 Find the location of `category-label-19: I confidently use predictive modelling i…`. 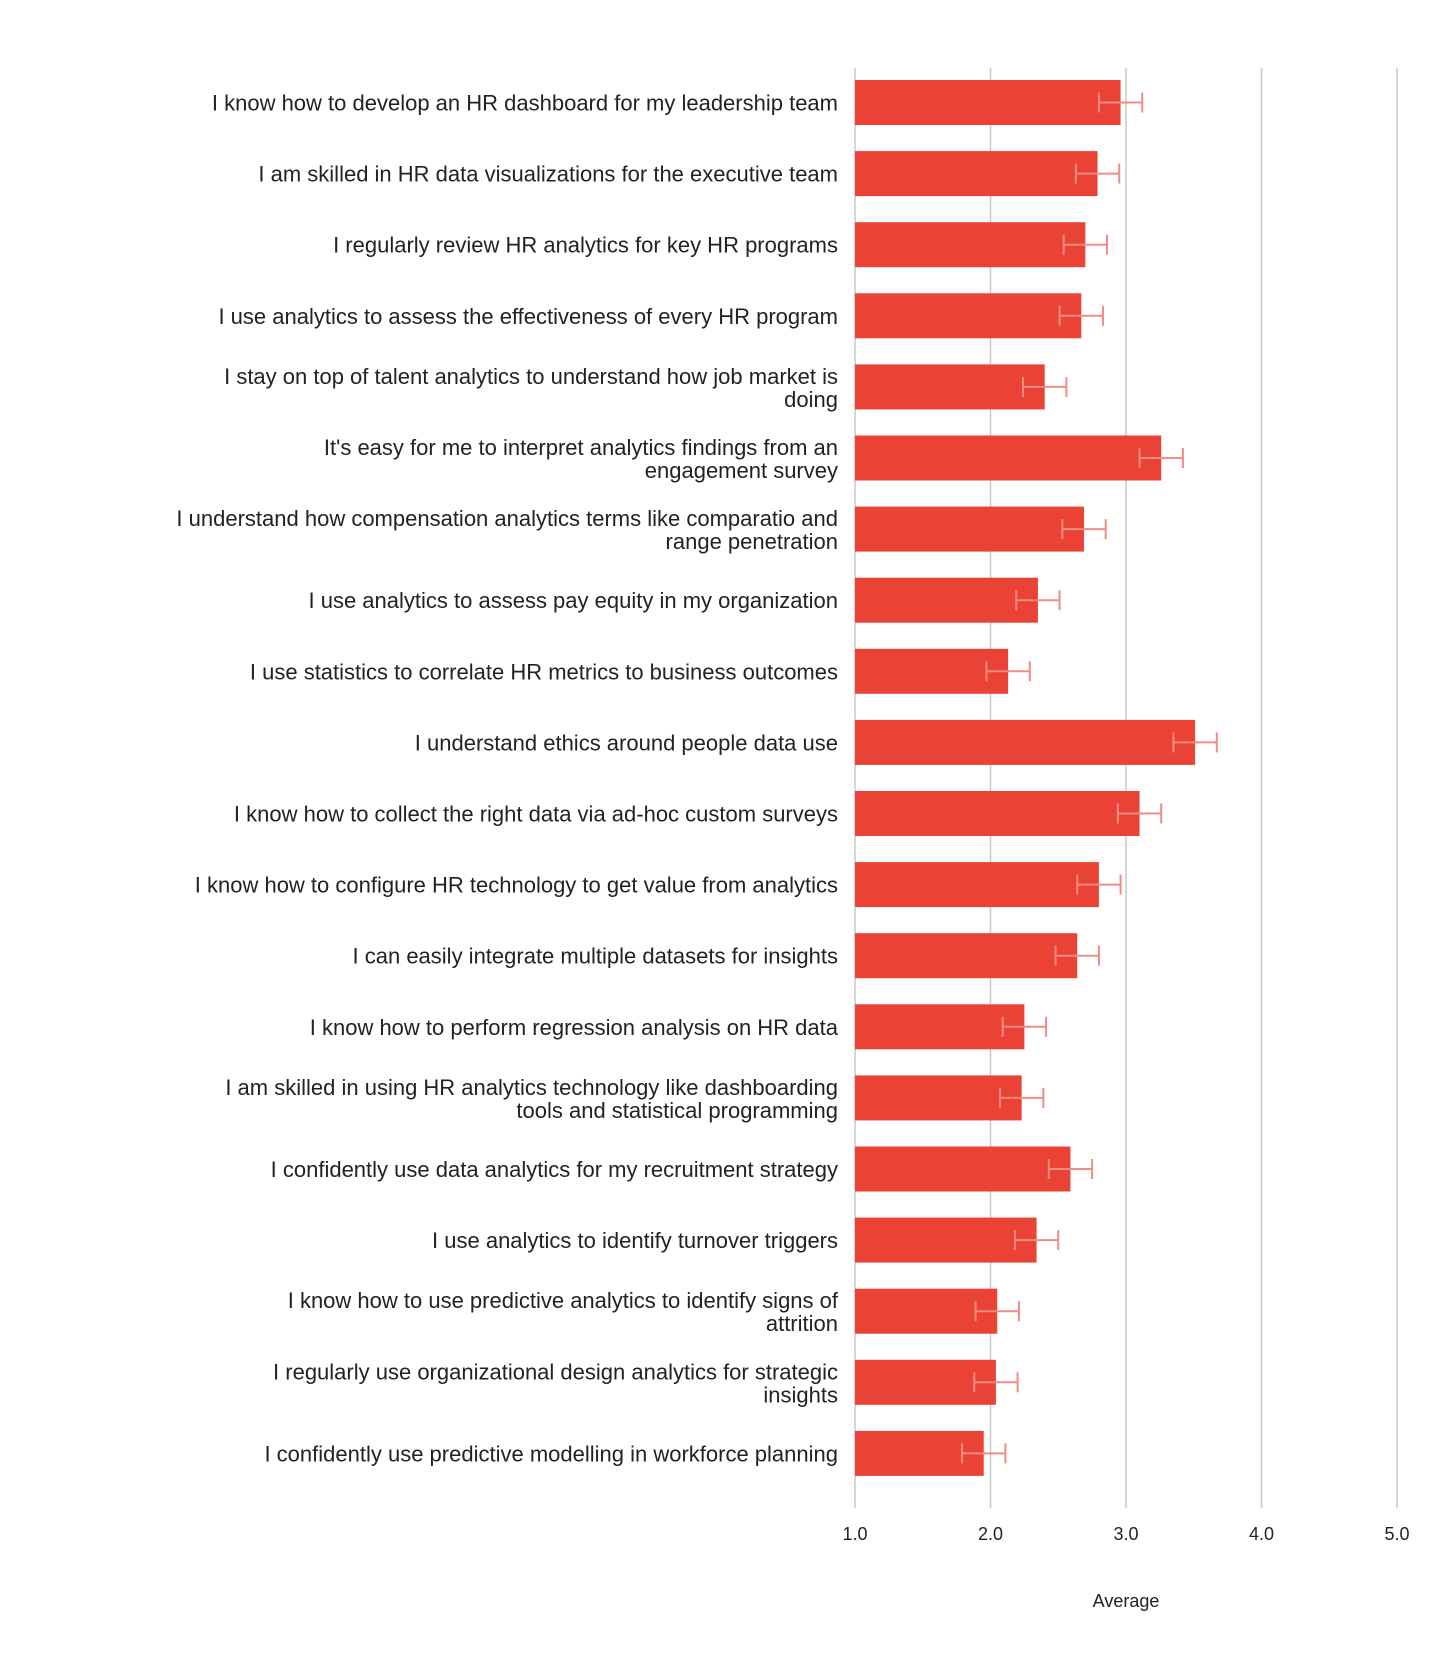

category-label-19: I confidently use predictive modelling i… is located at coordinates (551, 1453).